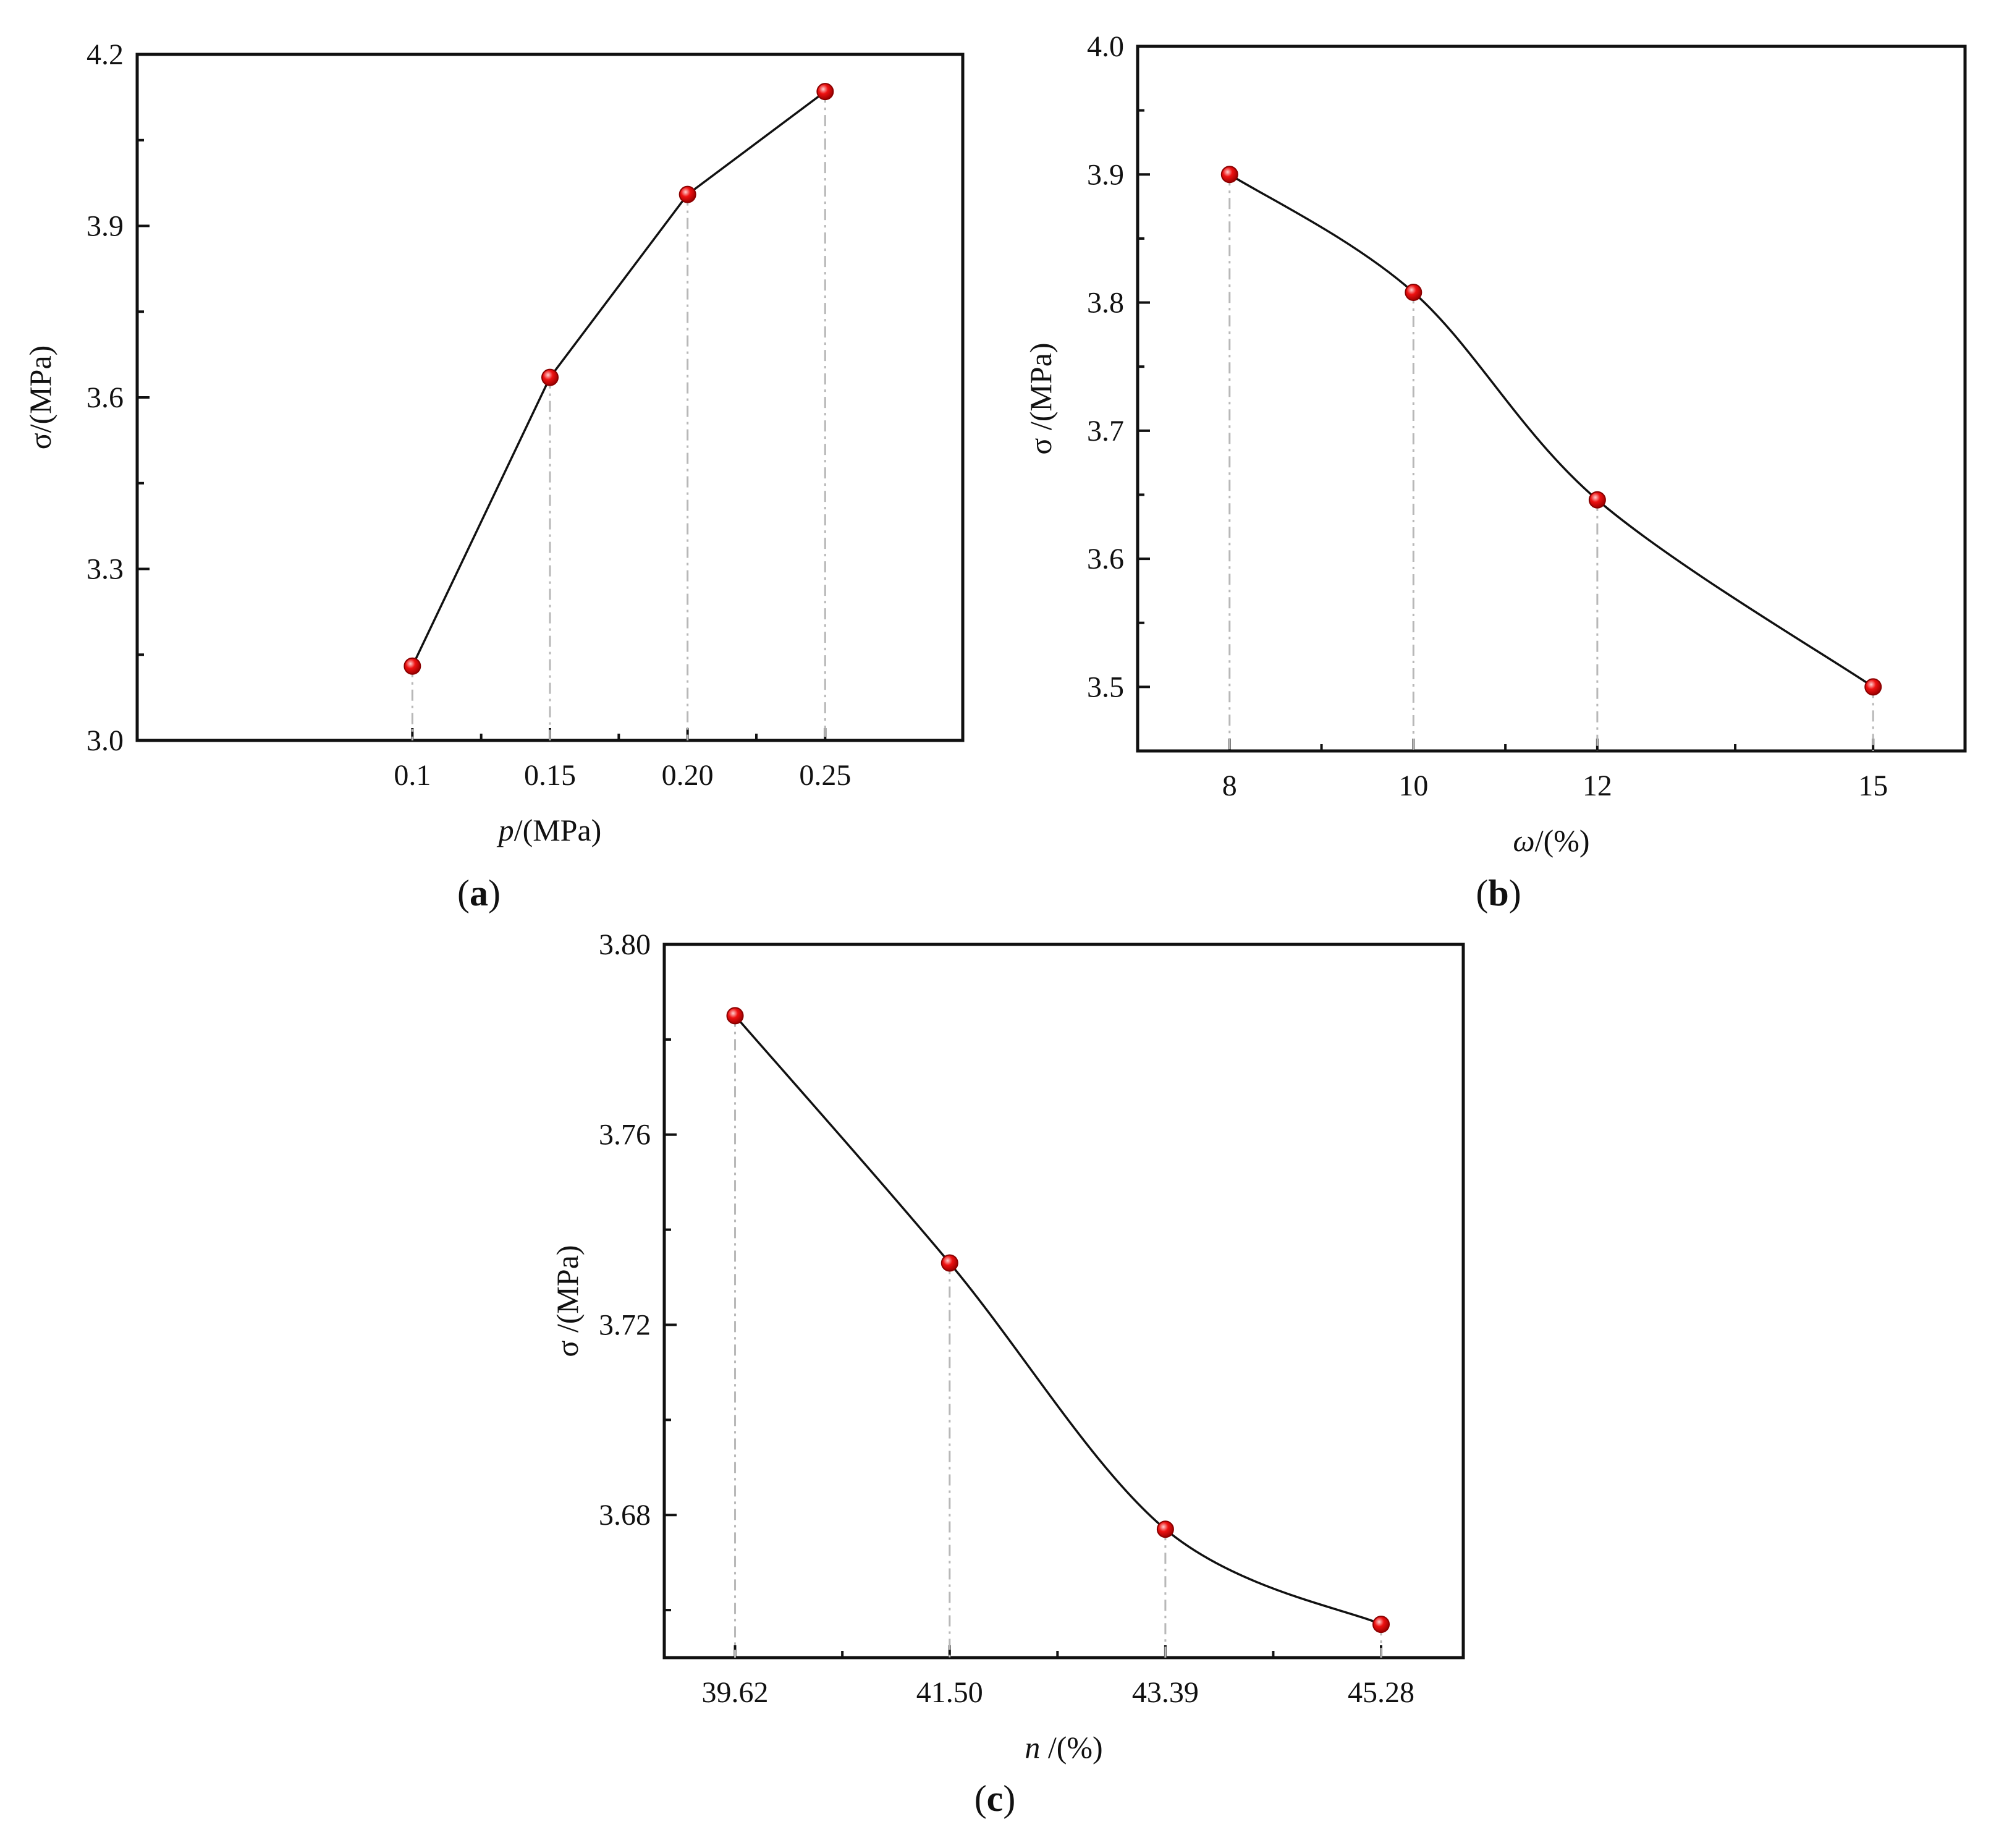 This screenshot has height=1848, width=1991. Describe the element at coordinates (105, 569) in the screenshot. I see `y-tick-label: 3.3` at that location.